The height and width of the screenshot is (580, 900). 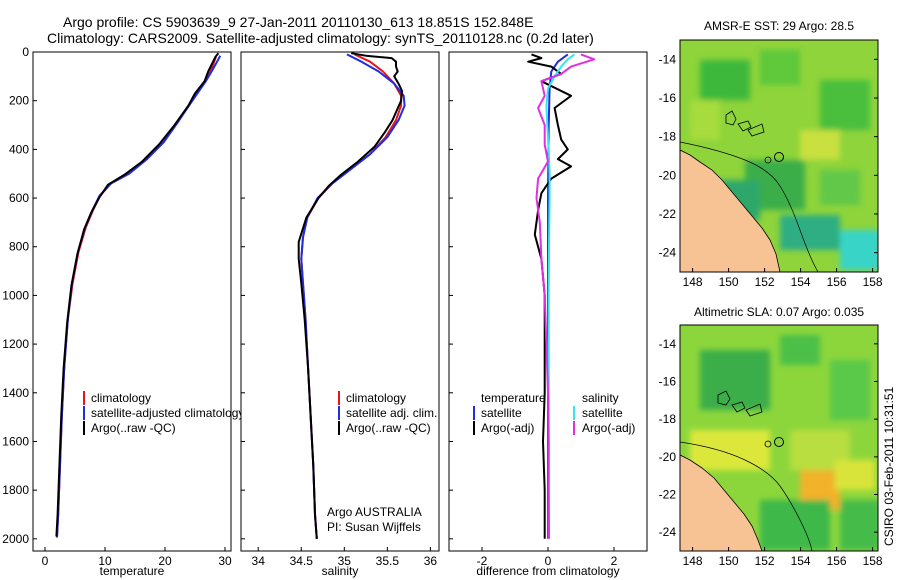 I want to click on sla-map-image, so click(x=779, y=438).